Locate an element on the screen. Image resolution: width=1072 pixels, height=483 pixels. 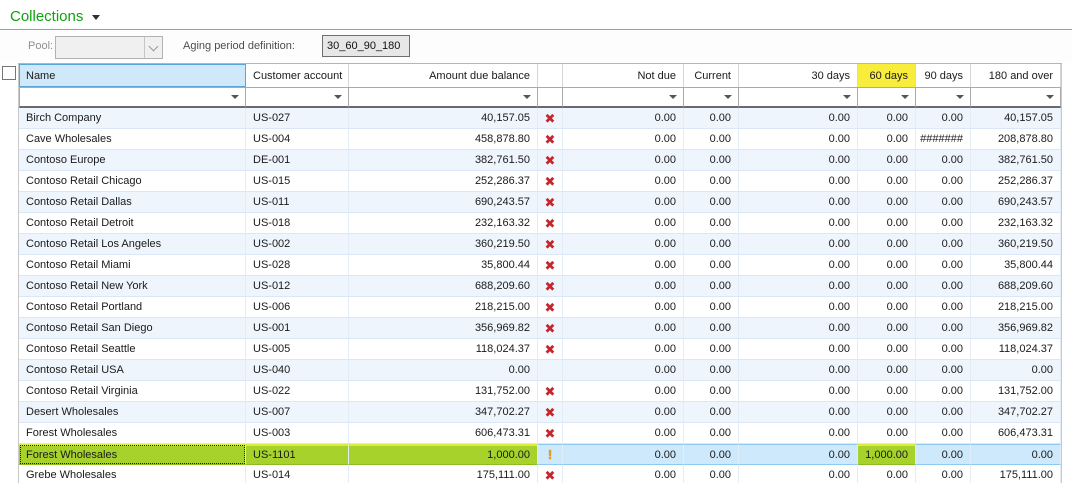
cell-account: US-003 is located at coordinates (297, 433).